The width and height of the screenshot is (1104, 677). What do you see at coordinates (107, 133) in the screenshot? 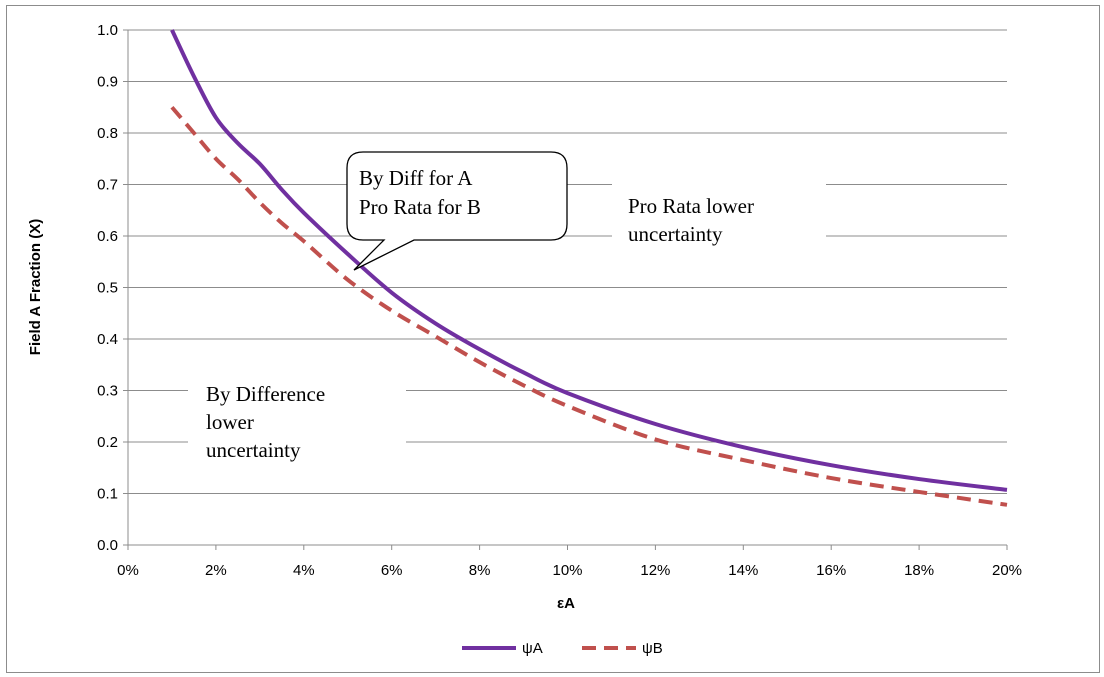
I see `y-tick-label: 0.8` at bounding box center [107, 133].